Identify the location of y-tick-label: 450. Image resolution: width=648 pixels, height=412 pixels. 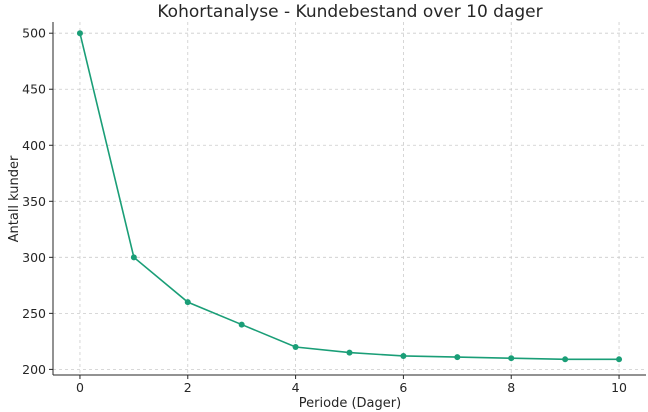
(34, 89).